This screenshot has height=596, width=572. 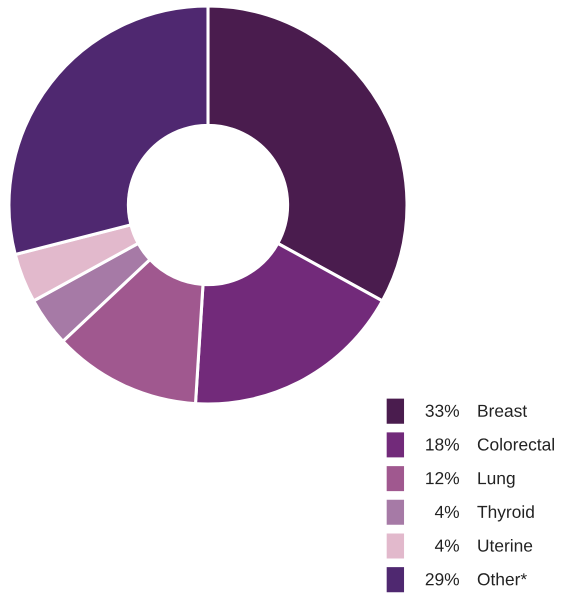 I want to click on legend-label: 4% Uterine, so click(x=483, y=545).